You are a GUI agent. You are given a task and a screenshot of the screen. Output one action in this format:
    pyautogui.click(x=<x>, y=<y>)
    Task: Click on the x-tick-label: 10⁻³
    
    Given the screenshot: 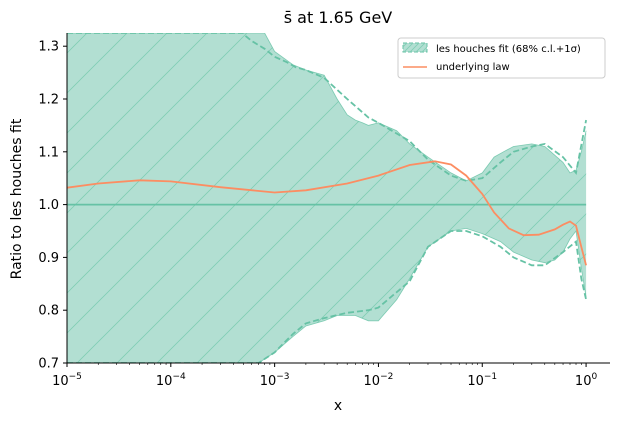 What is the action you would take?
    pyautogui.click(x=275, y=380)
    